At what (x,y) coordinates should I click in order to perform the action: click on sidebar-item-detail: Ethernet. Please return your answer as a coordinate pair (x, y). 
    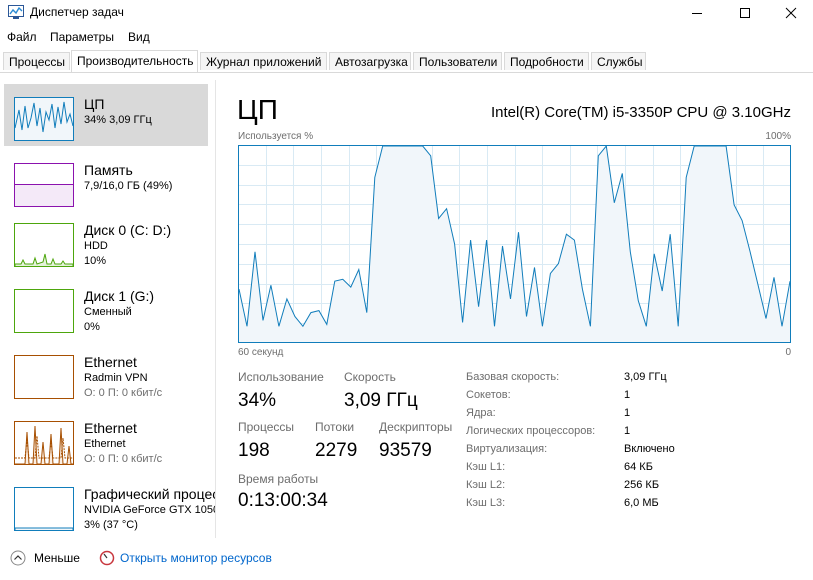
    Looking at the image, I should click on (105, 444).